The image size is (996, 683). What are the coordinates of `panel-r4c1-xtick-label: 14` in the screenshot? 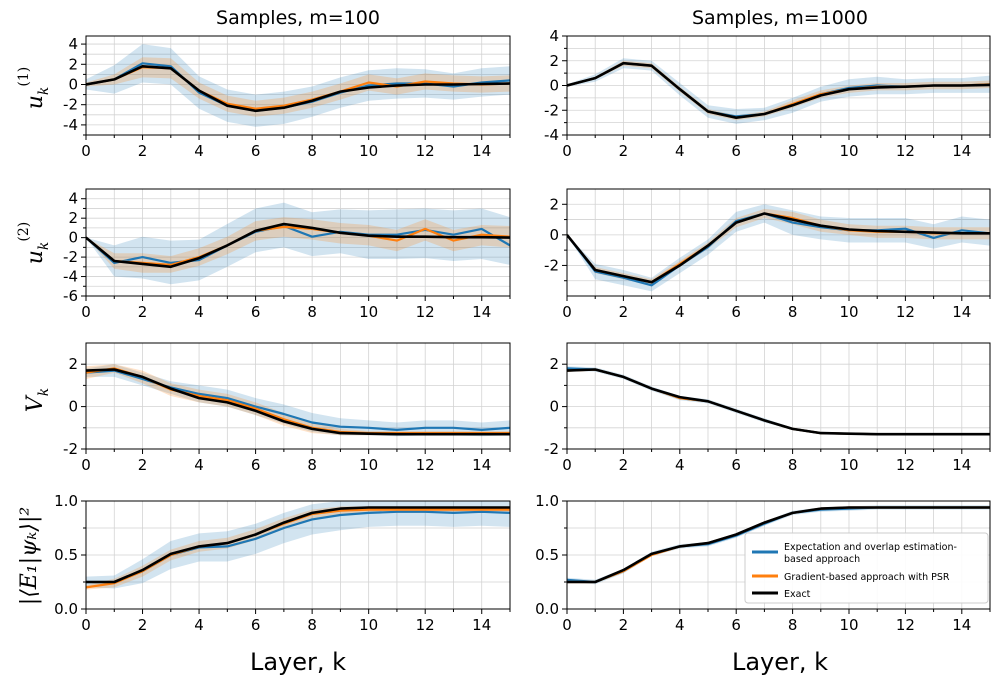 It's located at (481, 625).